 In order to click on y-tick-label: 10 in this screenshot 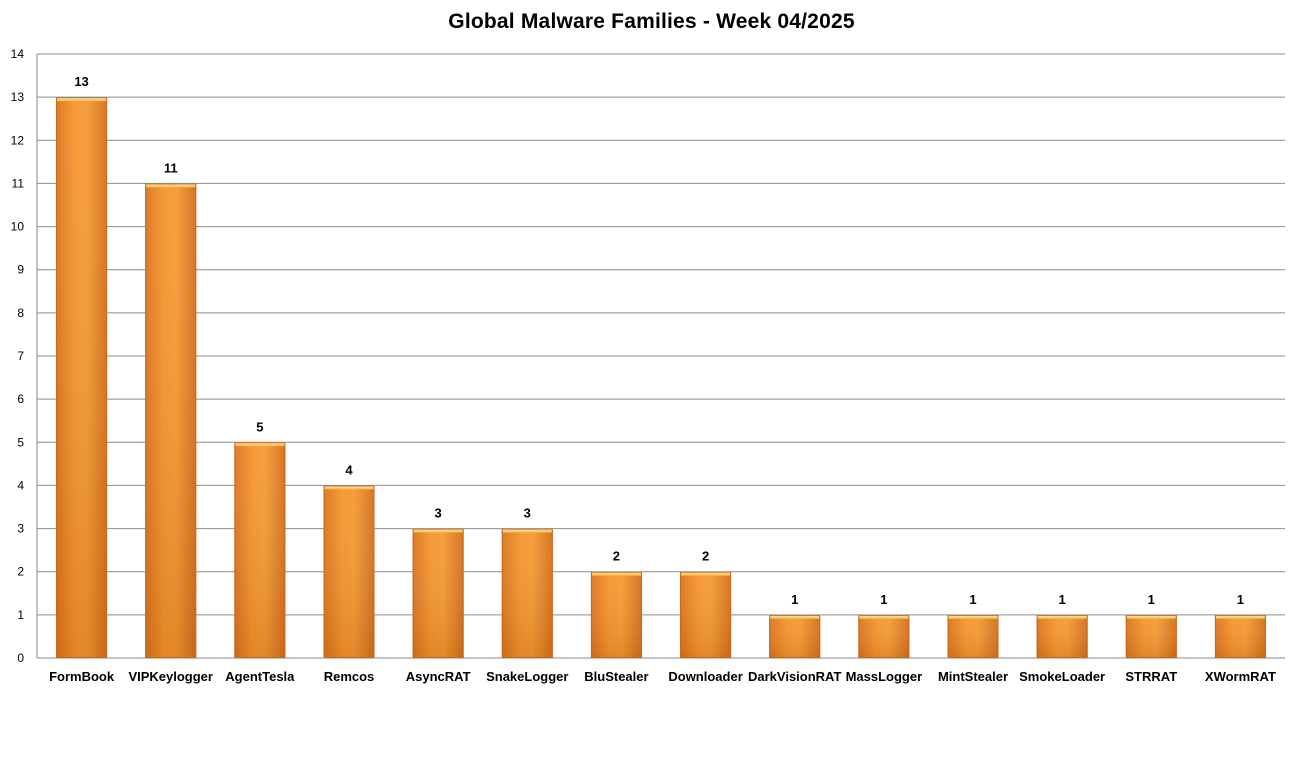, I will do `click(18, 227)`.